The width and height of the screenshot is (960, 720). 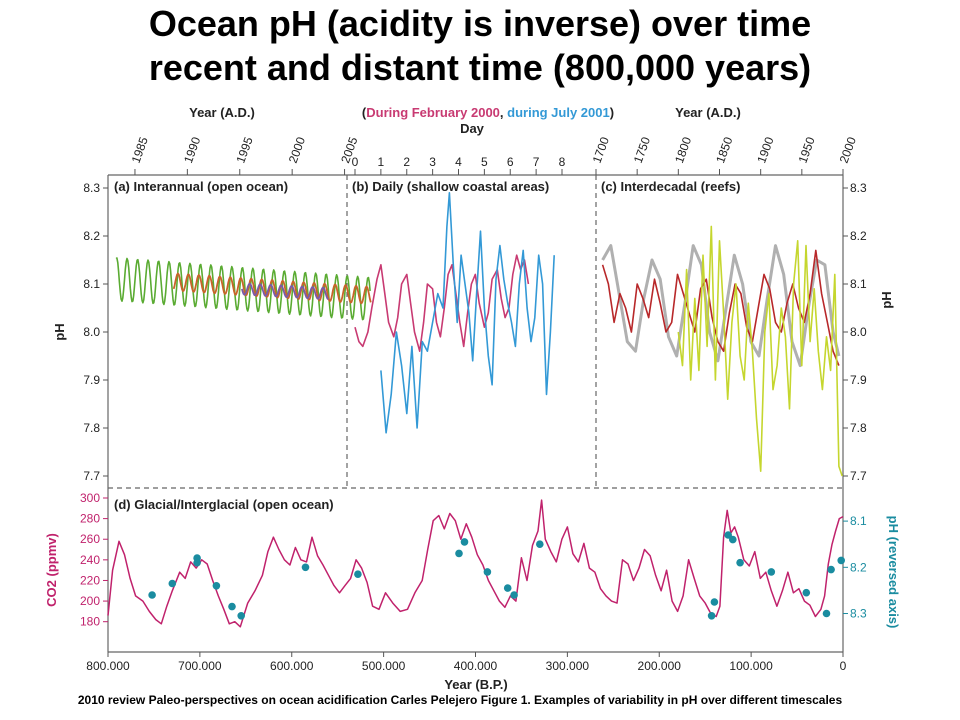 What do you see at coordinates (858, 428) in the screenshot?
I see `ytick-label-right-5: 7.8` at bounding box center [858, 428].